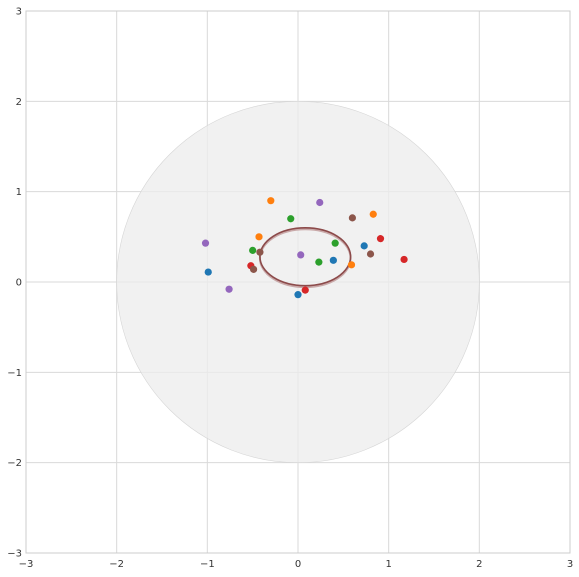 The width and height of the screenshot is (579, 577). What do you see at coordinates (207, 564) in the screenshot?
I see `x-tick-label: −1` at bounding box center [207, 564].